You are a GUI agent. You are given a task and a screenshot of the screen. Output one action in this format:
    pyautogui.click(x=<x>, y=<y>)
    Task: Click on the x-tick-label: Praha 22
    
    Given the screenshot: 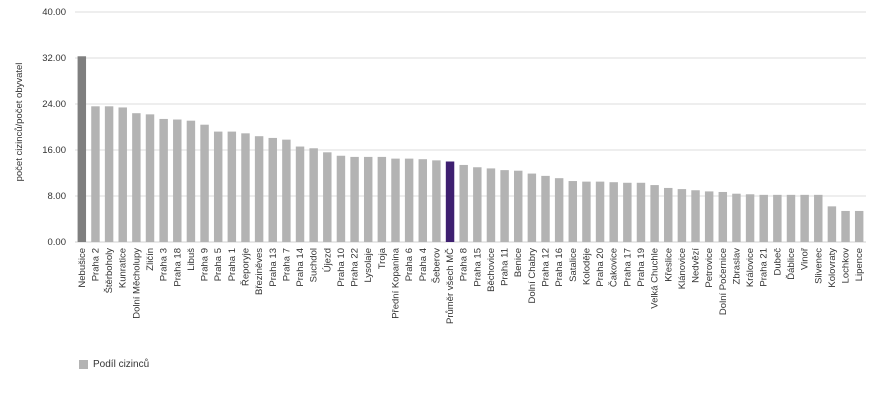 What is the action you would take?
    pyautogui.click(x=355, y=267)
    